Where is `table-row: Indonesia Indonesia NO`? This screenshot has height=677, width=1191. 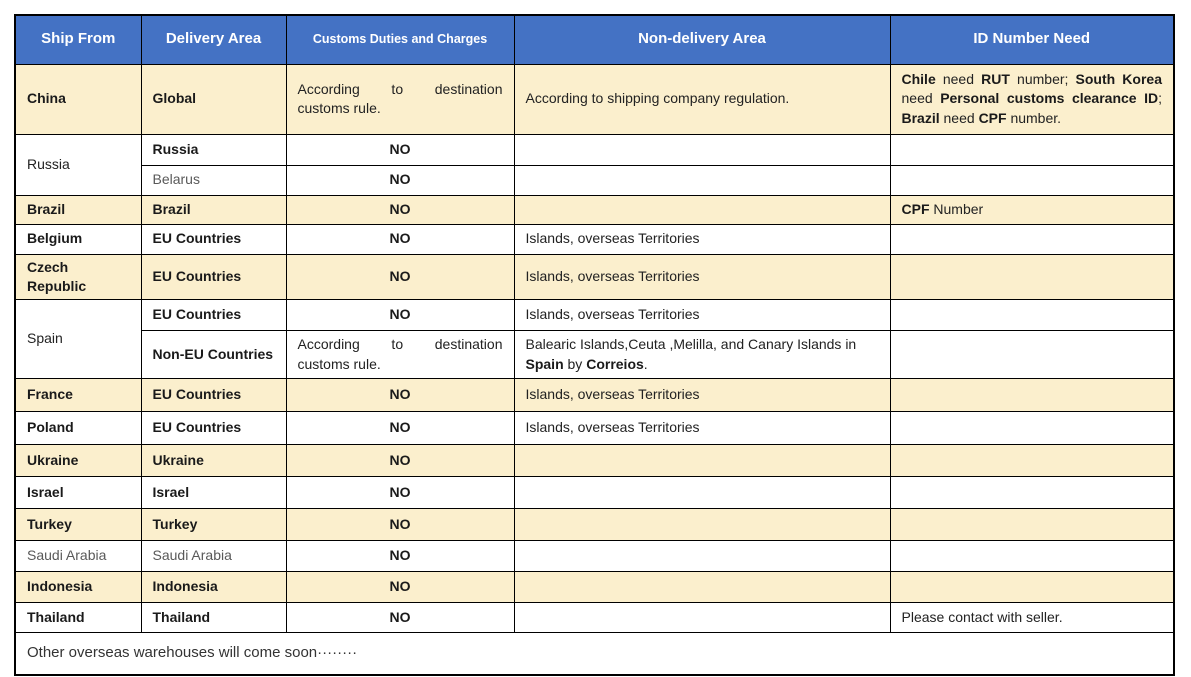
table-row: Indonesia Indonesia NO is located at coordinates (594, 587).